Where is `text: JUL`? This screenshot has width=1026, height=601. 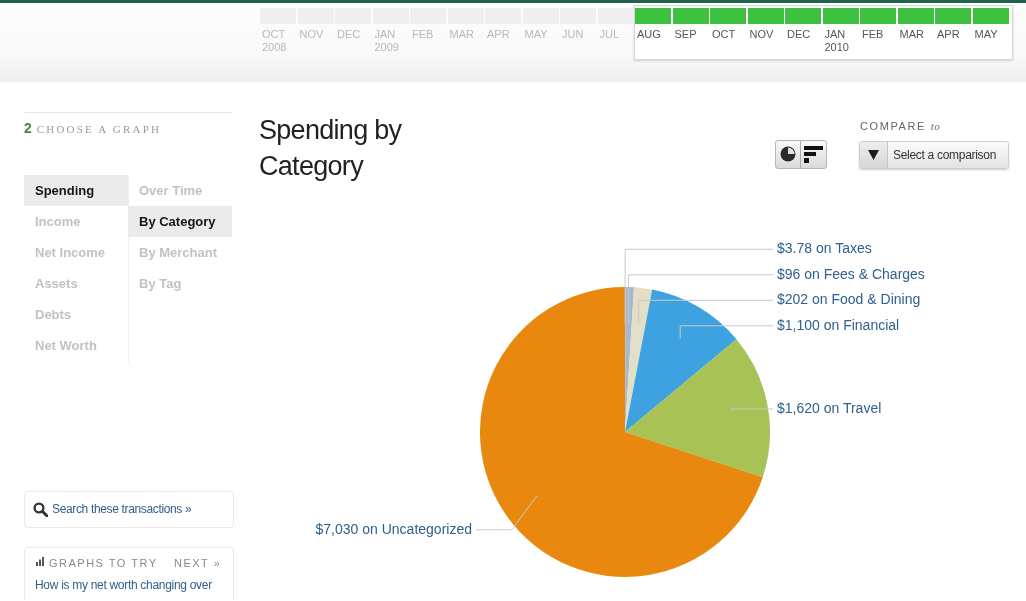
text: JUL is located at coordinates (610, 34).